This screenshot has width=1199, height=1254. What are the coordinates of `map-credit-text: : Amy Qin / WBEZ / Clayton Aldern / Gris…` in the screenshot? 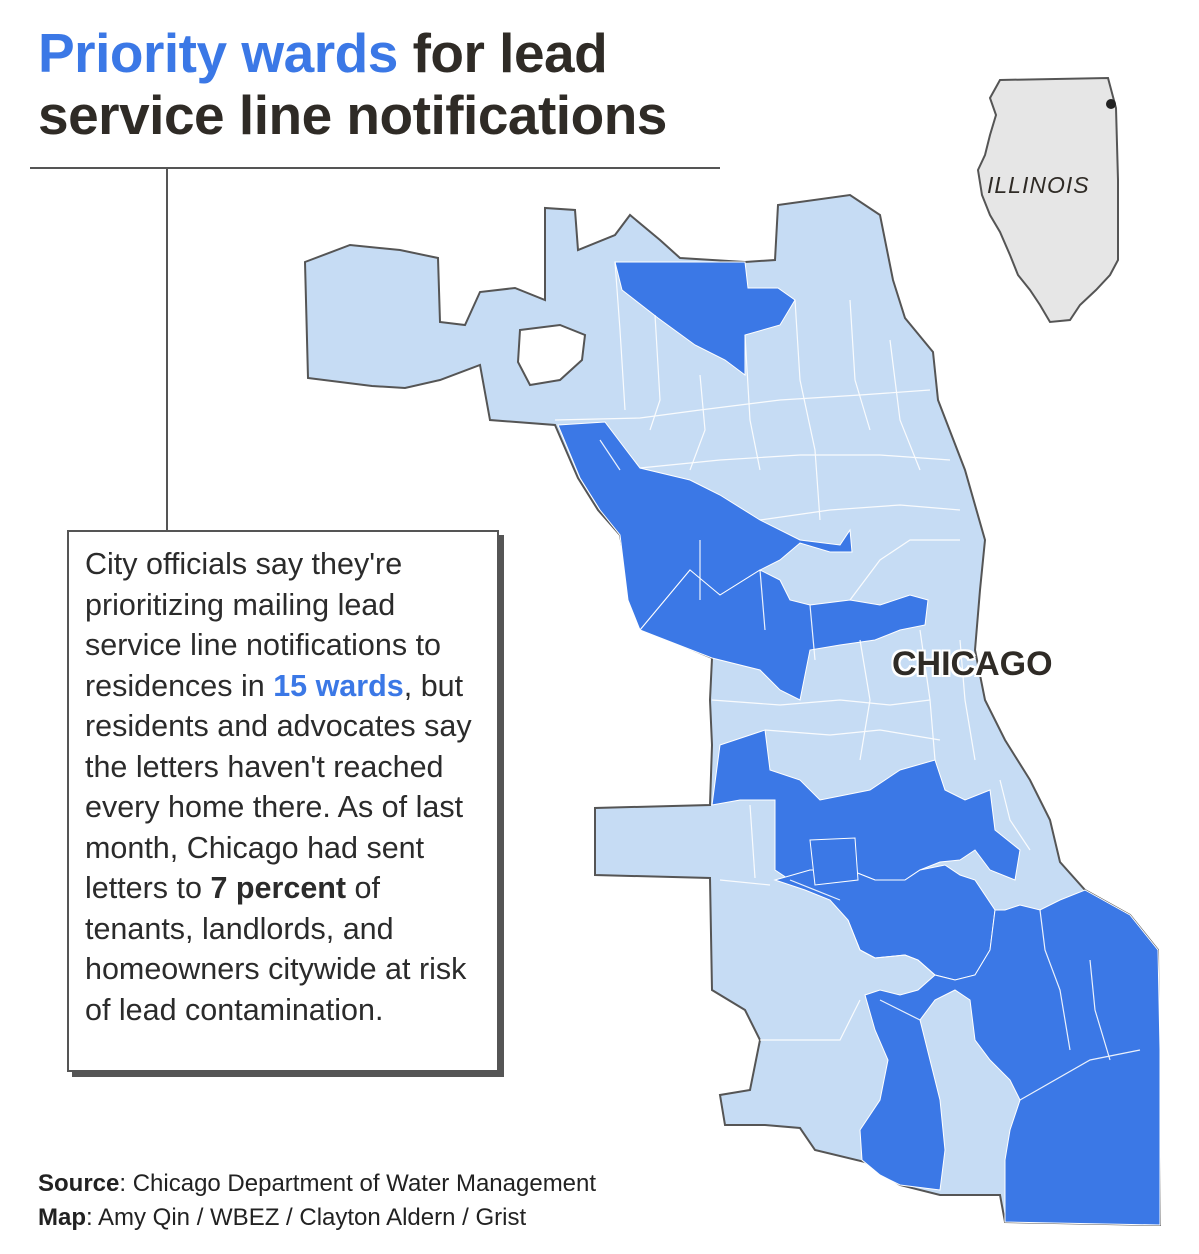 It's located at (306, 1217).